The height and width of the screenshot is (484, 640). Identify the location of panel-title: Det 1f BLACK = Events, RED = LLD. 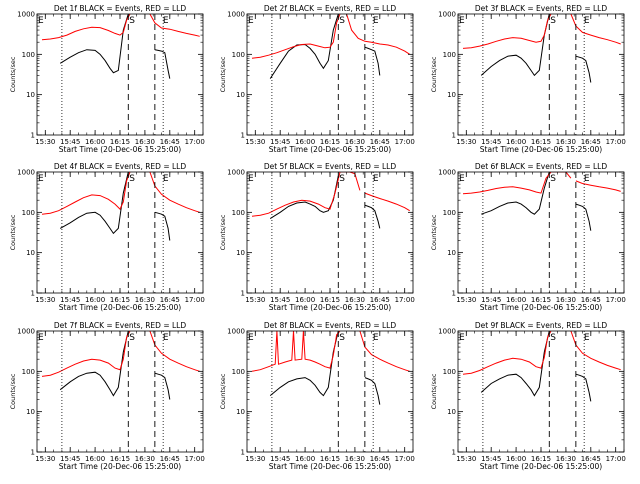
(120, 8).